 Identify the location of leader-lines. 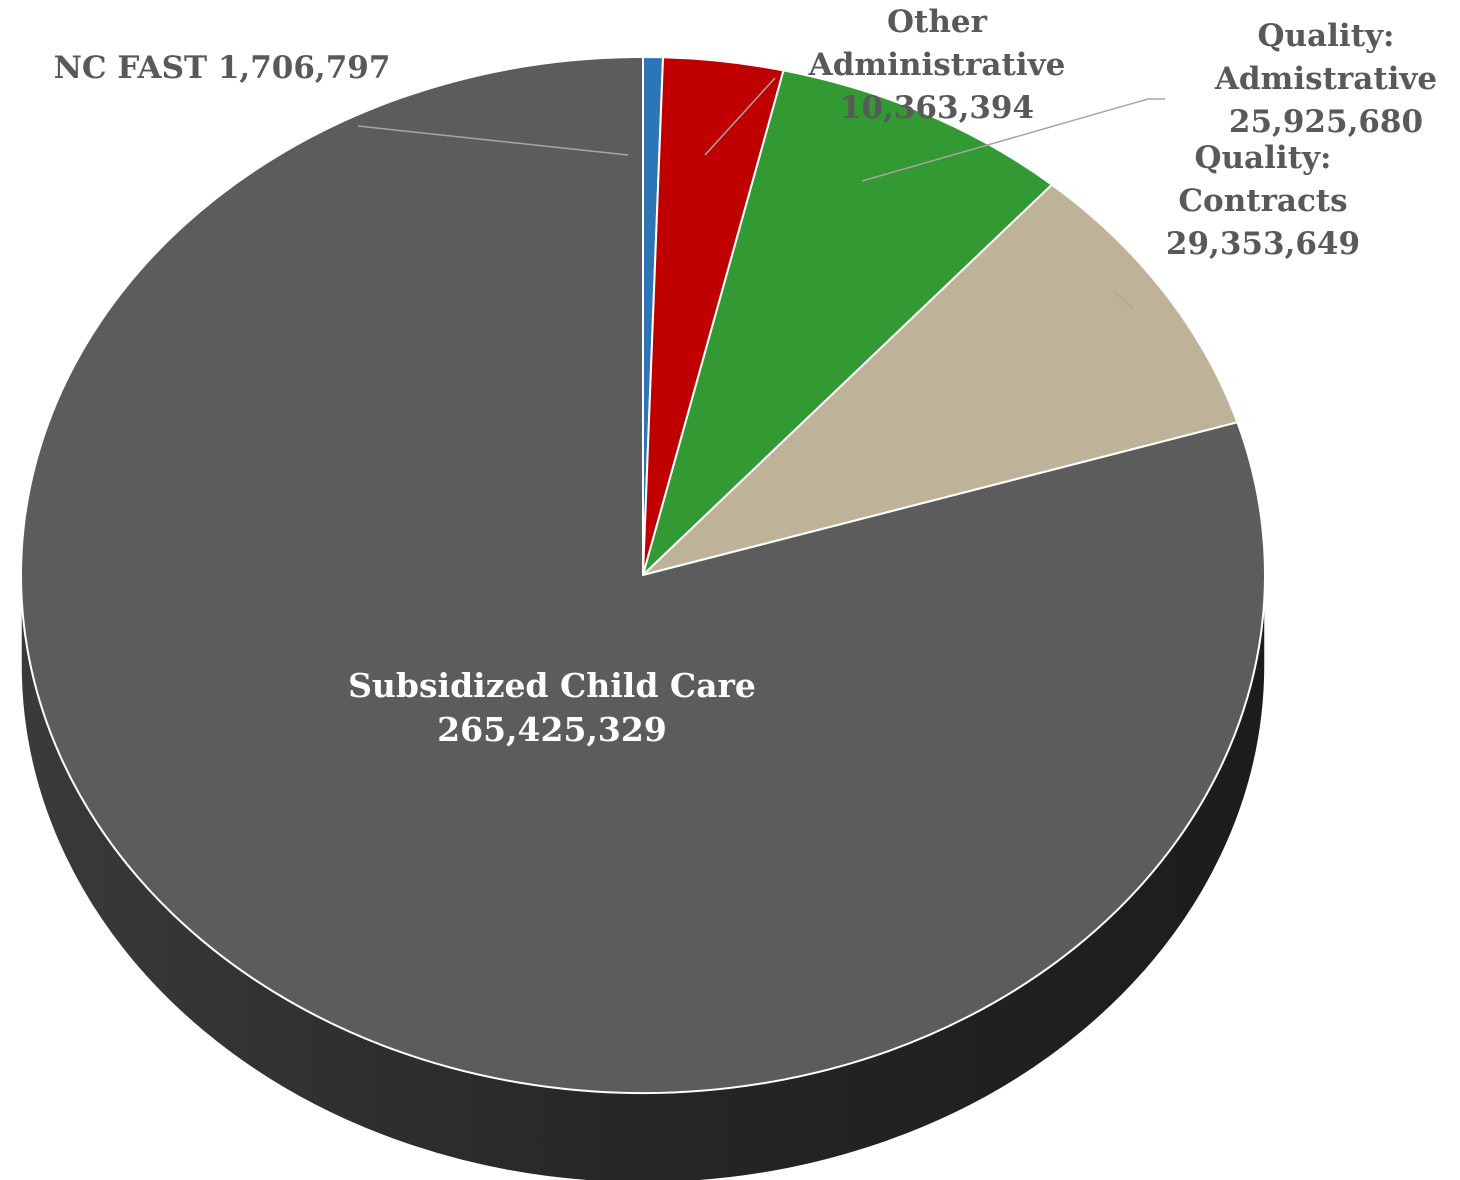
(761, 193).